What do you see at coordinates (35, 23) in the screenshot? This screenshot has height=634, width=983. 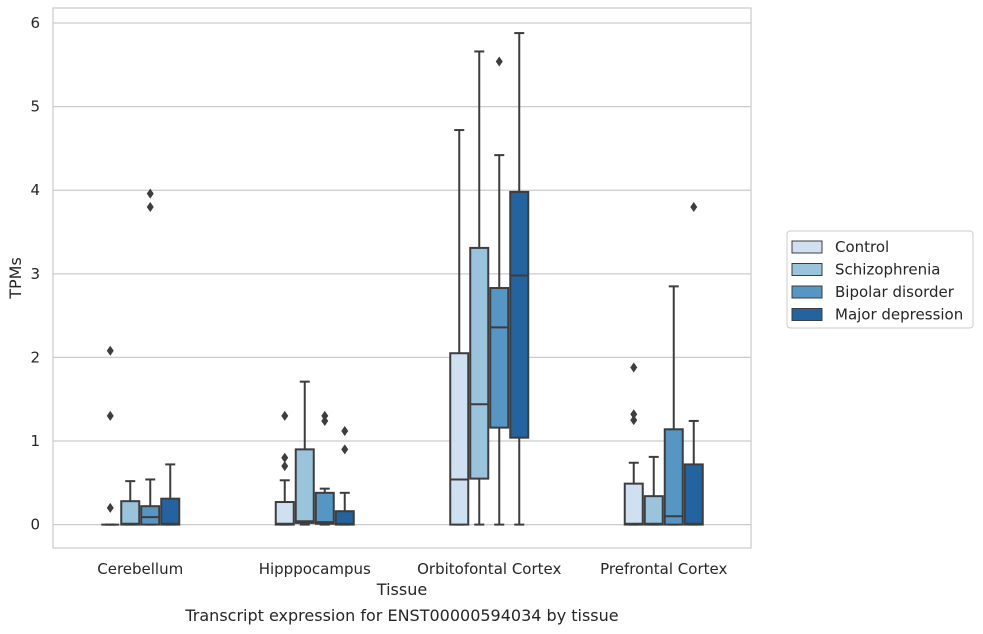 I see `y-tick-label: 6` at bounding box center [35, 23].